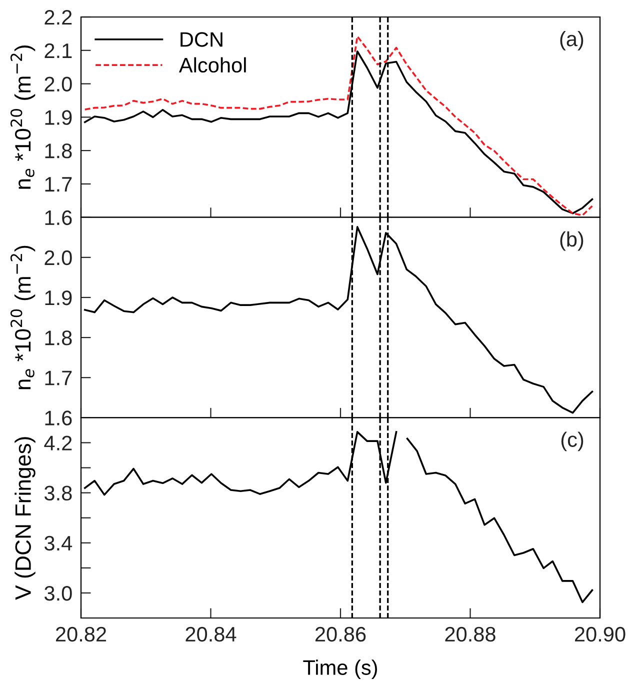 The image size is (629, 683). What do you see at coordinates (25, 518) in the screenshot?
I see `y-axis-title: V (DCN Fringes)` at bounding box center [25, 518].